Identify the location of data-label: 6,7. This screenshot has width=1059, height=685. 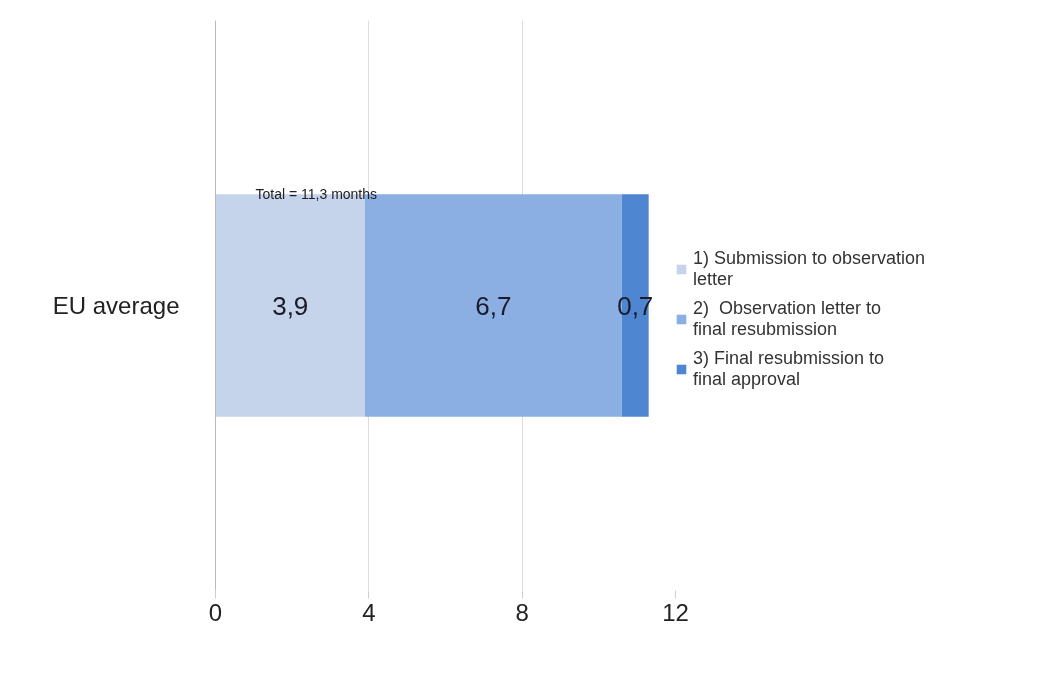
(493, 305).